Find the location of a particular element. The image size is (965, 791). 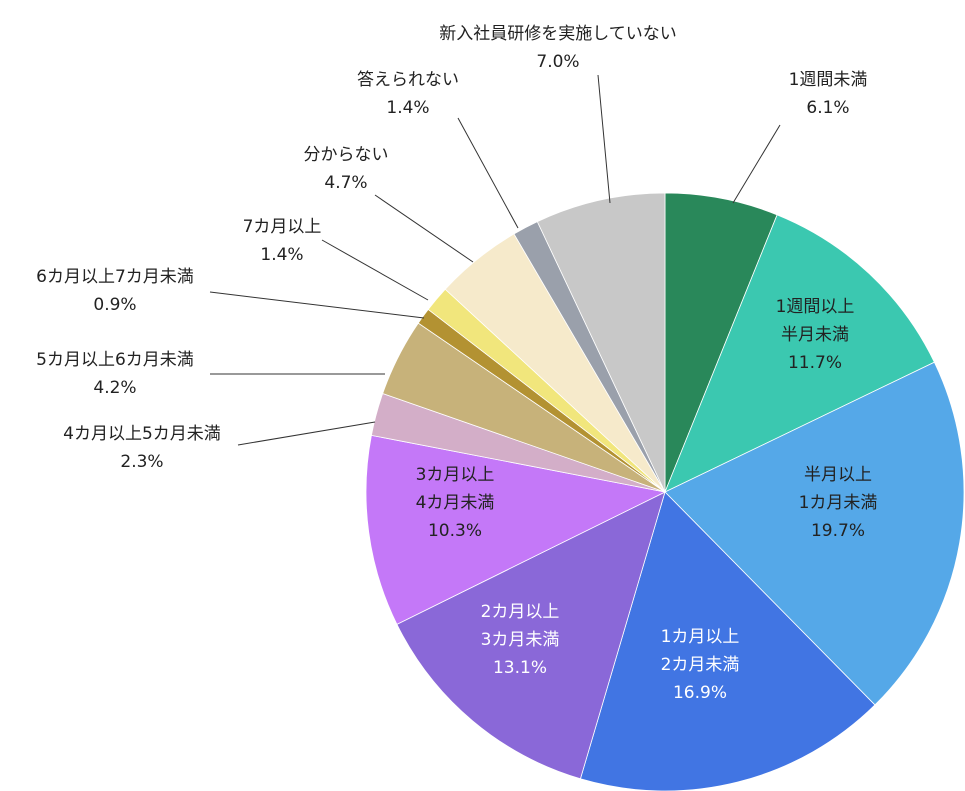

slice-category-label: 4カ月未満 is located at coordinates (455, 503).